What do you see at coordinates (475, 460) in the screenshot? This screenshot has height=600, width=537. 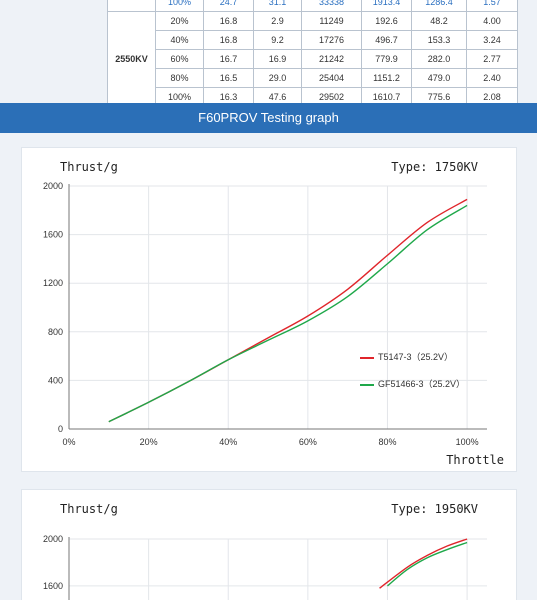 I see `x-axis-label: Throttle` at bounding box center [475, 460].